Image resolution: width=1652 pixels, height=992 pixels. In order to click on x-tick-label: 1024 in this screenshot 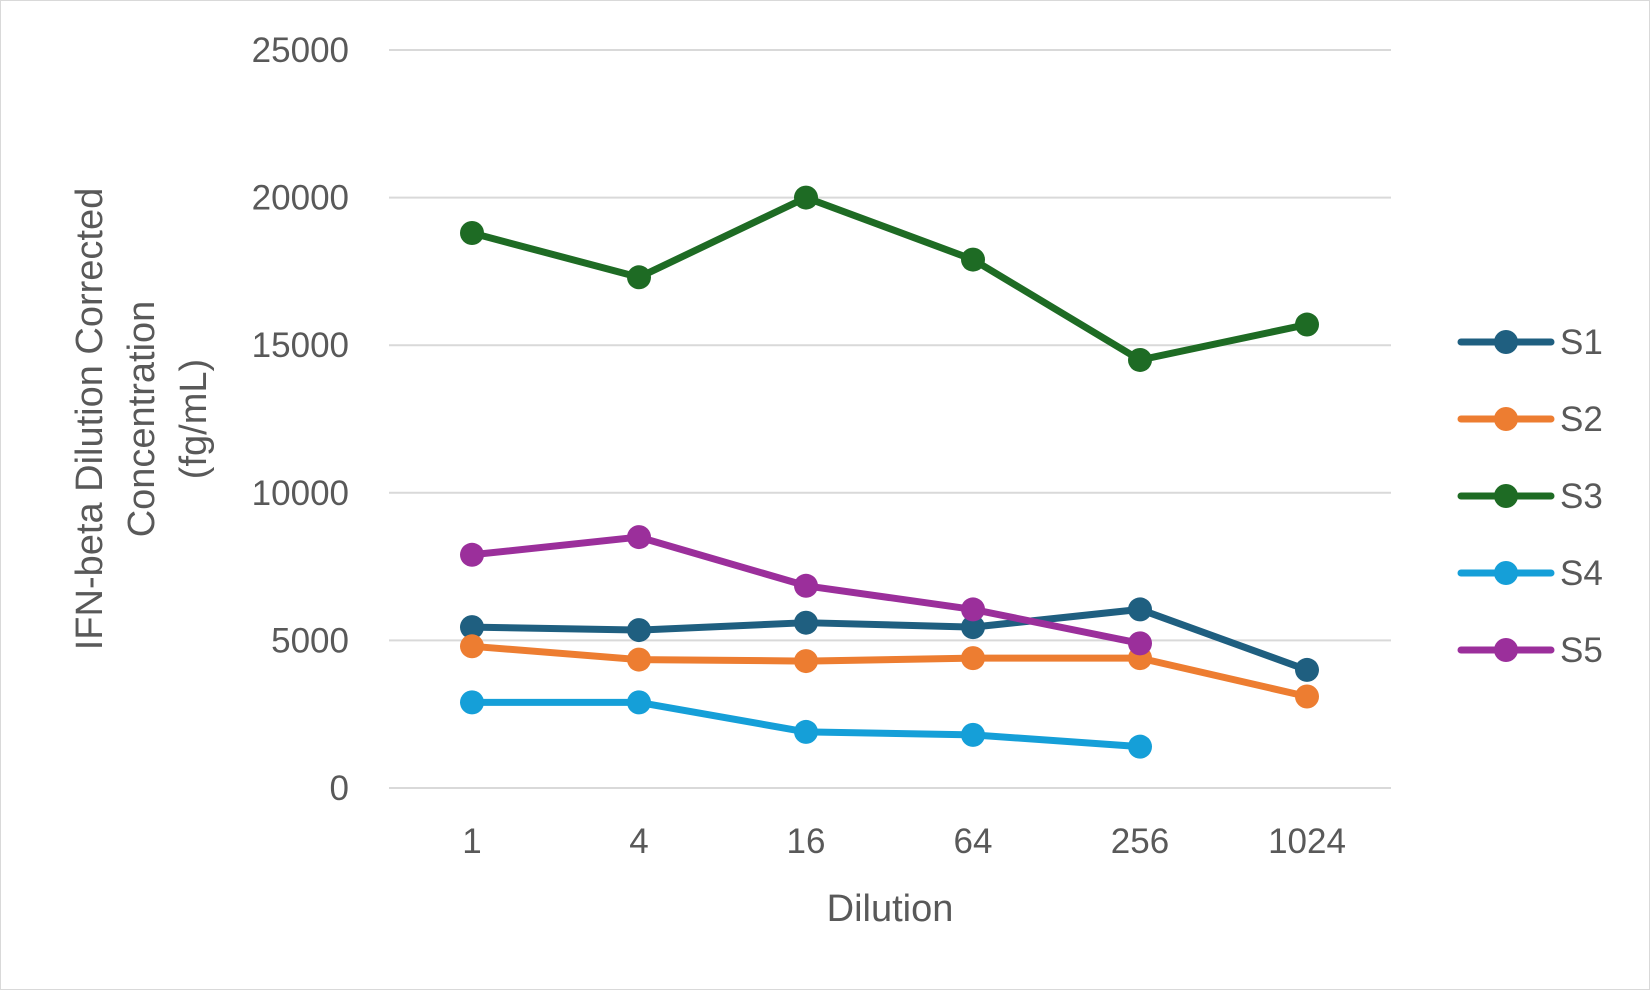, I will do `click(1307, 841)`.